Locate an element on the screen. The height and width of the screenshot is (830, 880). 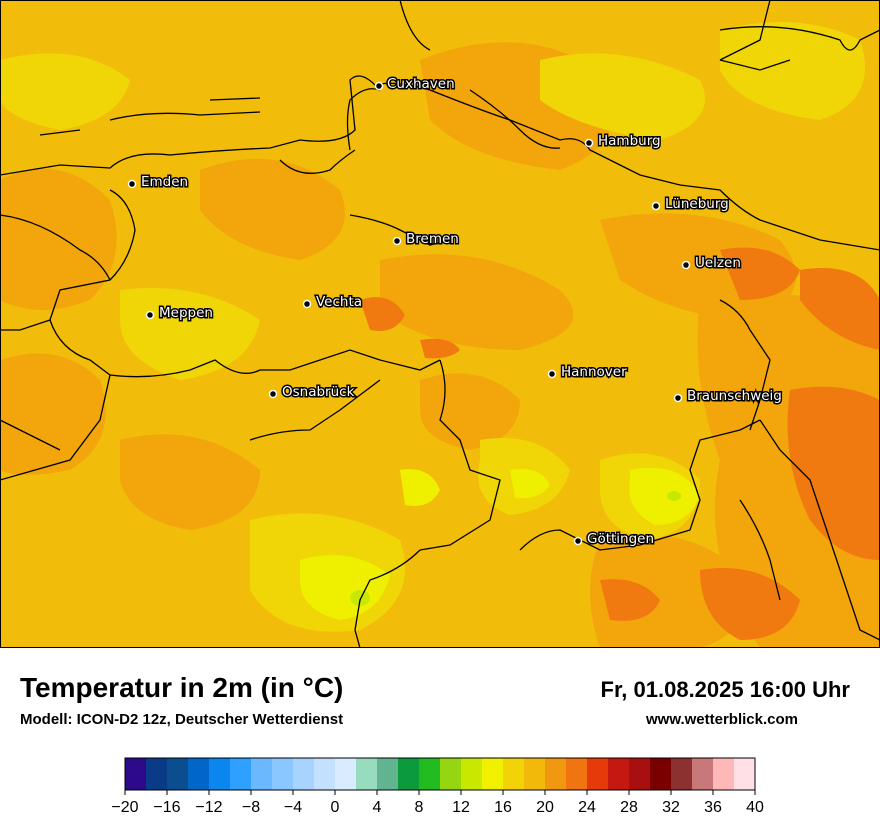
city-goettingen: Göttingen is located at coordinates (614, 539).